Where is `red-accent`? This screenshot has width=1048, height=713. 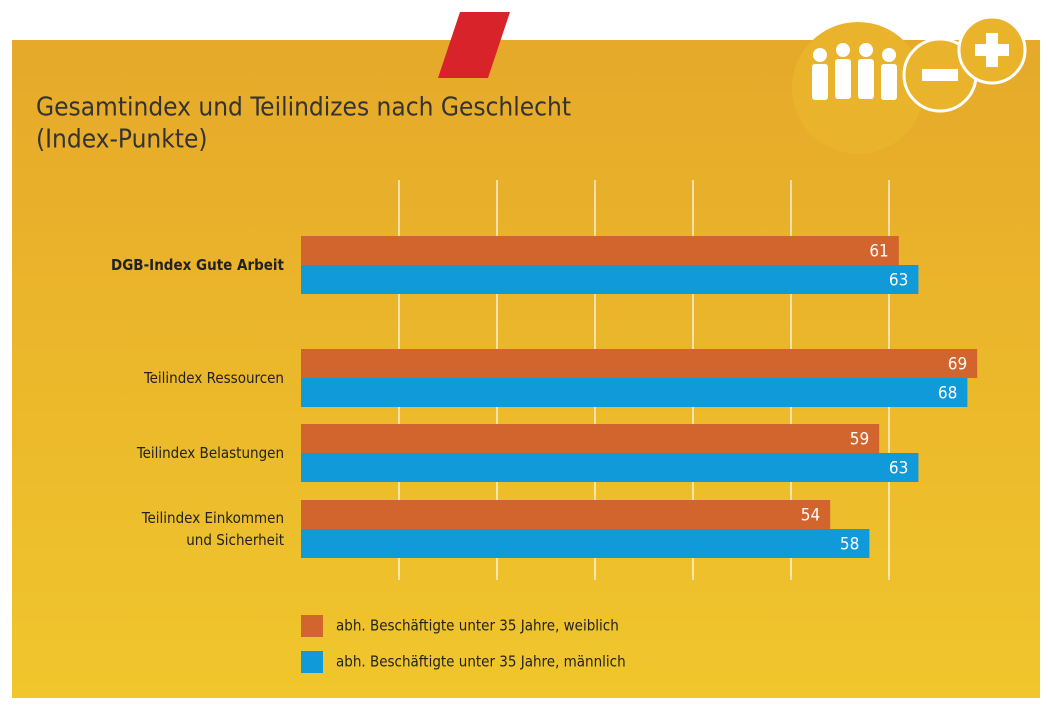 red-accent is located at coordinates (474, 45).